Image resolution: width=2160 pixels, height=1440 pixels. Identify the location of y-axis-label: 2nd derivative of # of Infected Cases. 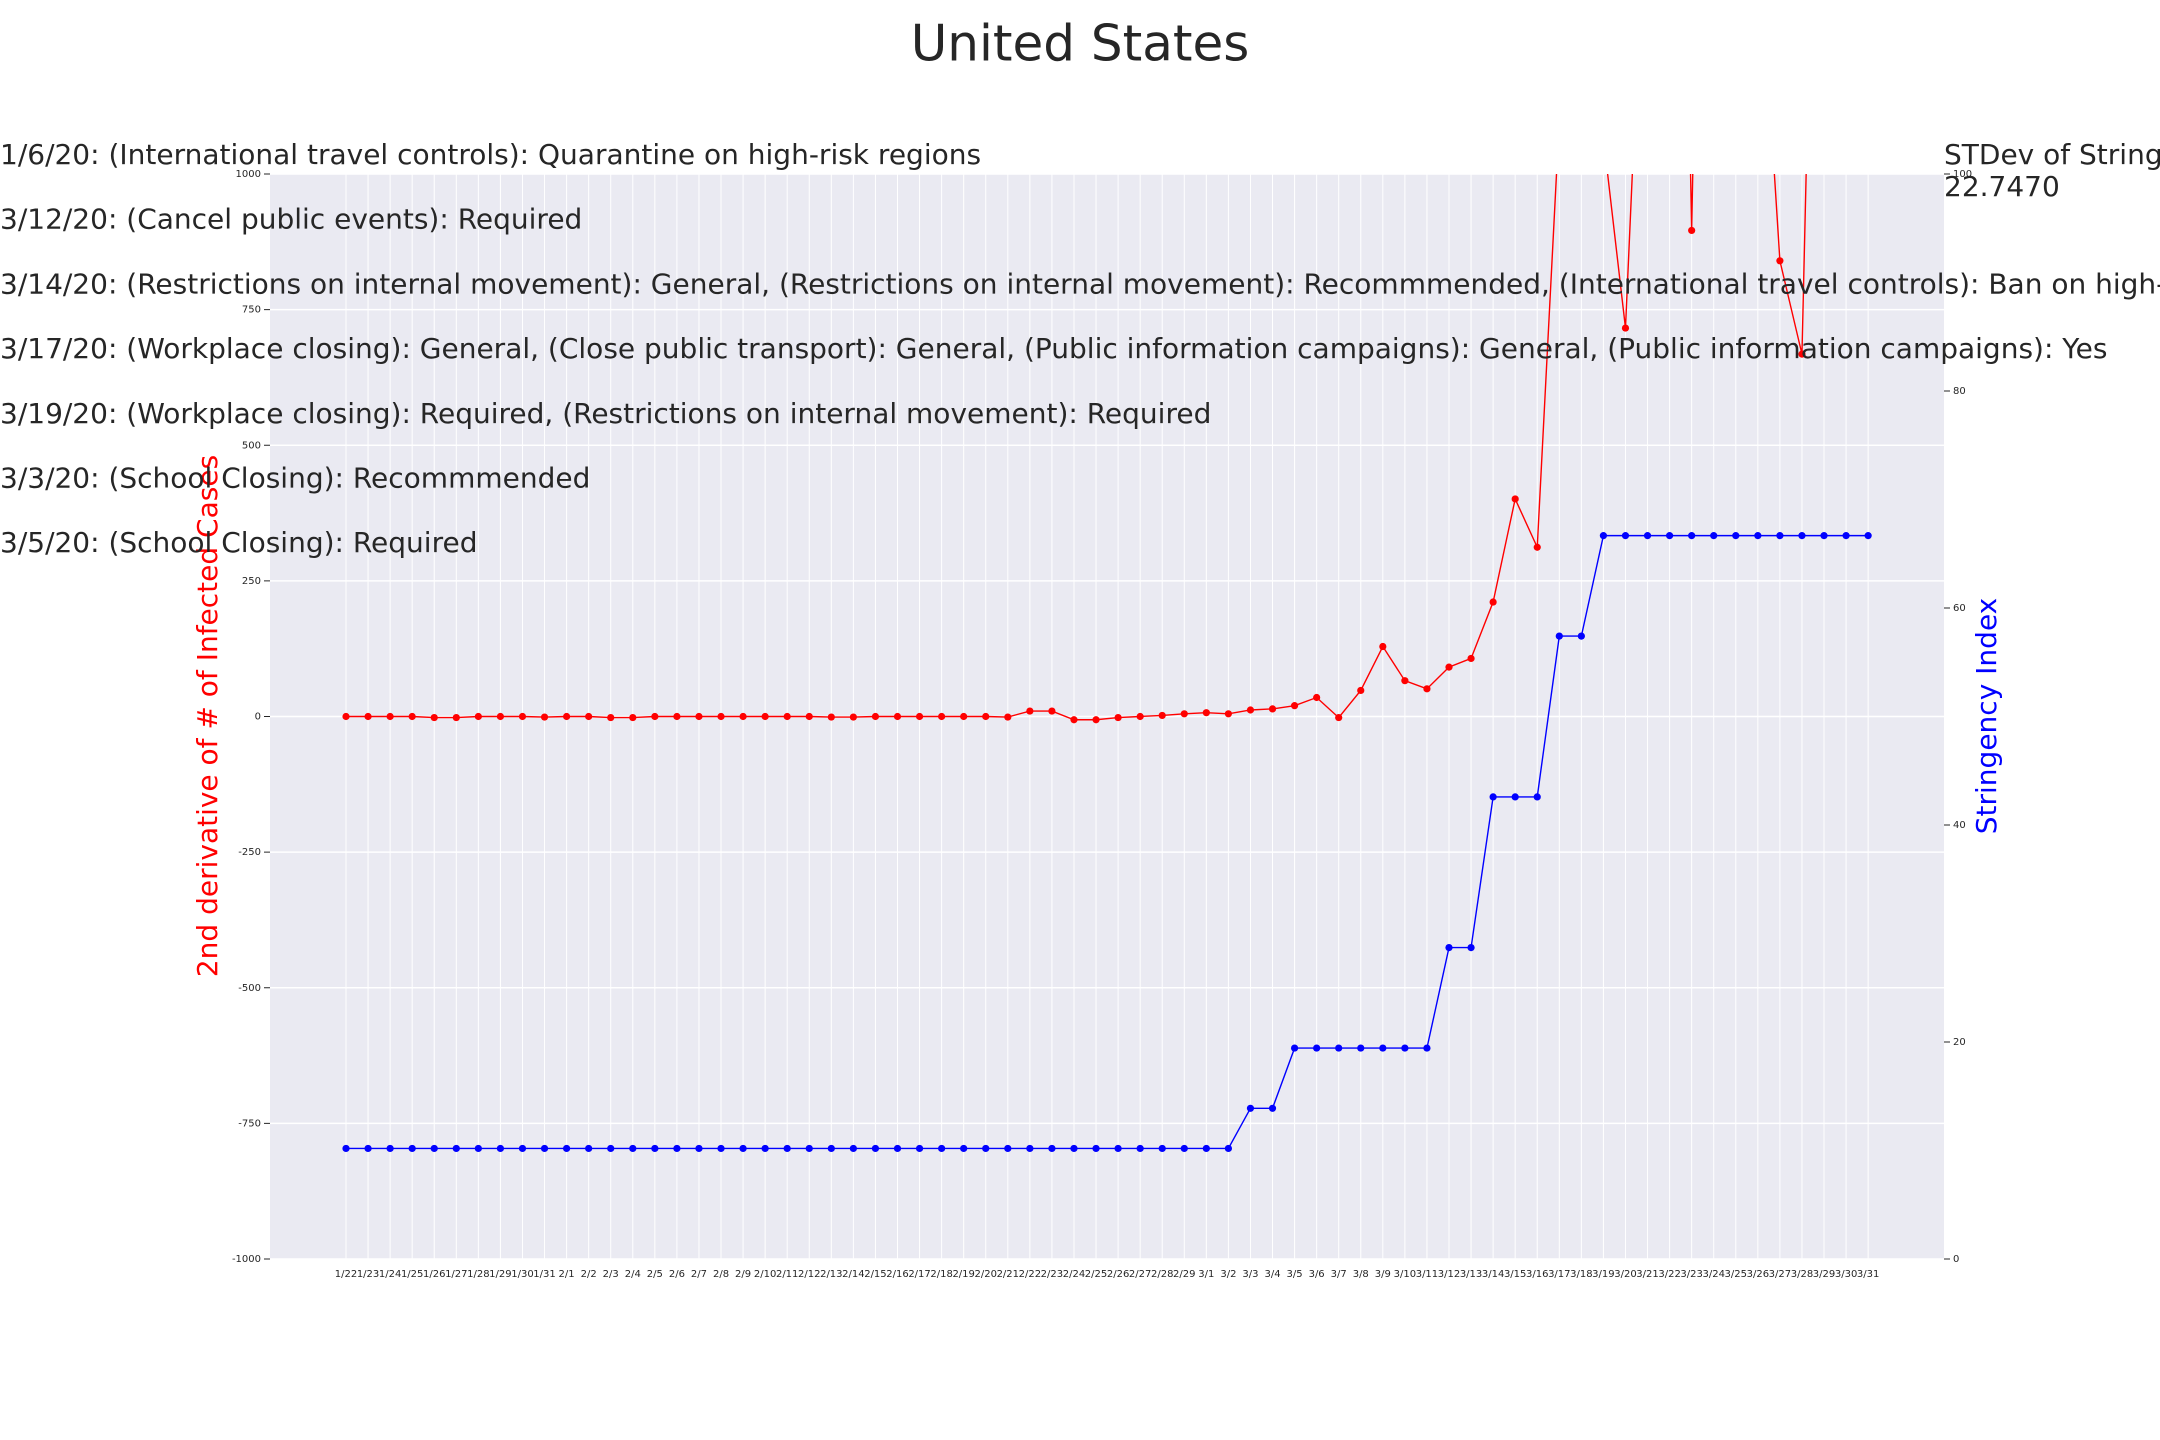
(207, 716).